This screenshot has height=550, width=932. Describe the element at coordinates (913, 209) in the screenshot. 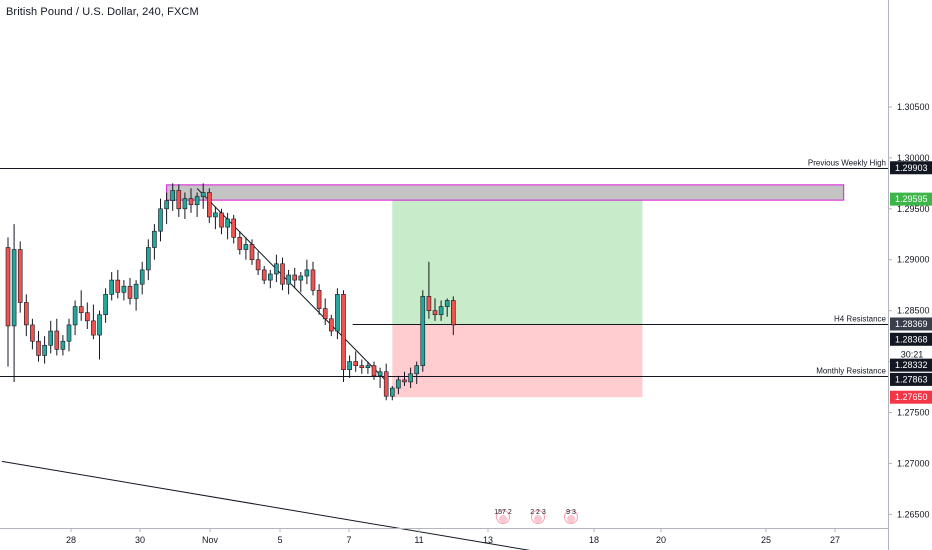

I see `price-tick-label: 1.29500` at that location.